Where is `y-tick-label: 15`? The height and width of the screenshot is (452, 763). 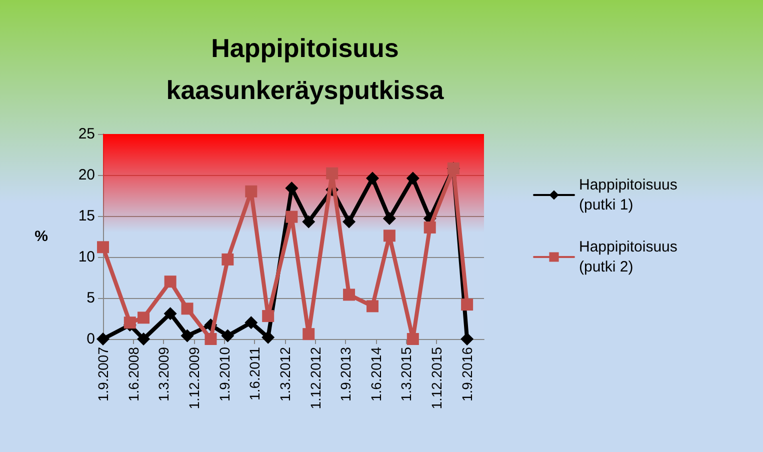 y-tick-label: 15 is located at coordinates (86, 216).